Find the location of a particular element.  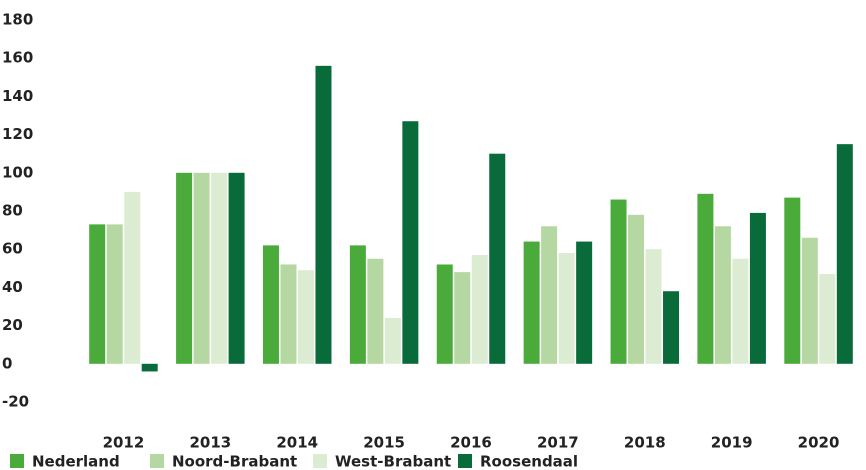

y-tick-label: 160 is located at coordinates (17, 58).